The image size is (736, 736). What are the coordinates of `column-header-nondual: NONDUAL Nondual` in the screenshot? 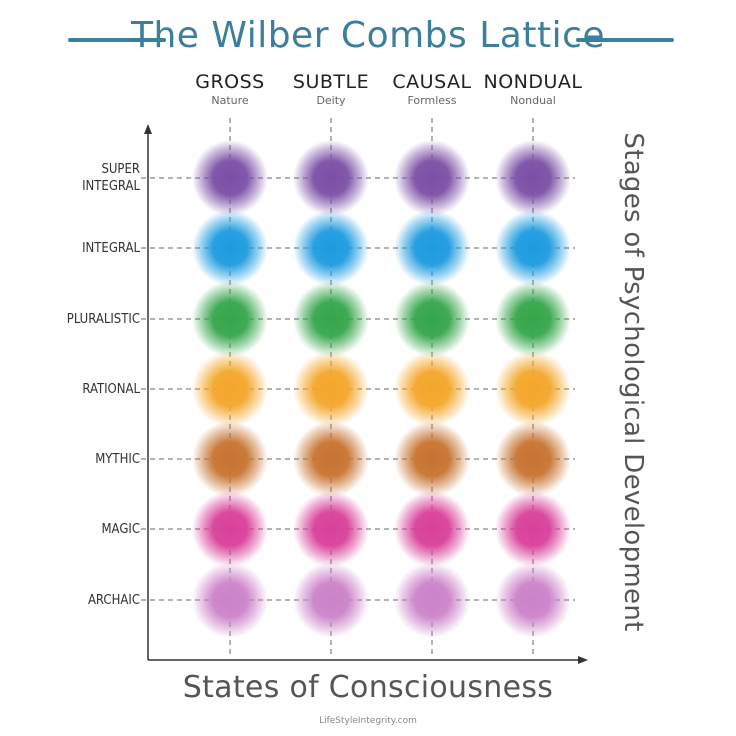 It's located at (533, 89).